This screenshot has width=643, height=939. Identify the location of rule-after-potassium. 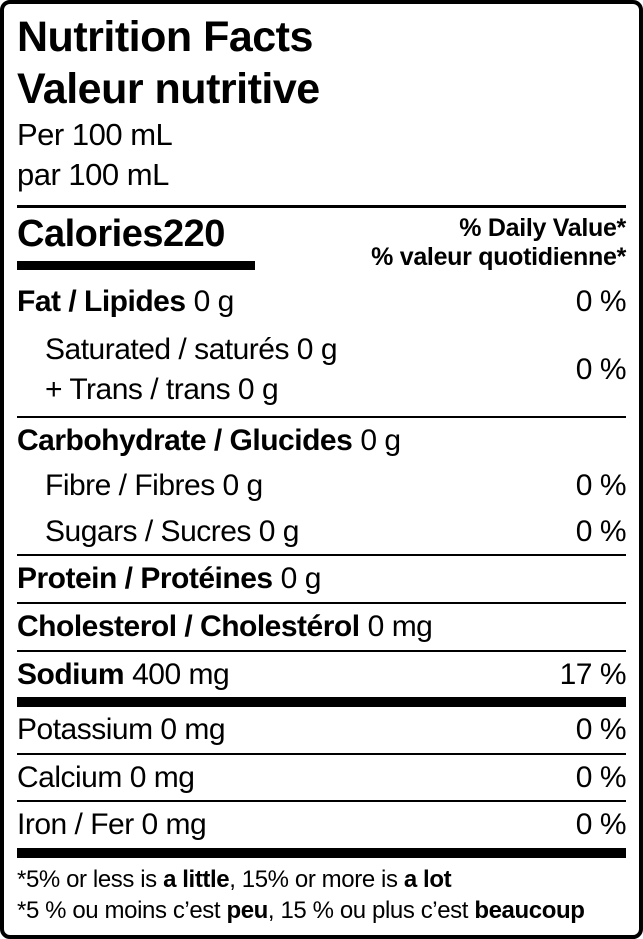
(321, 753).